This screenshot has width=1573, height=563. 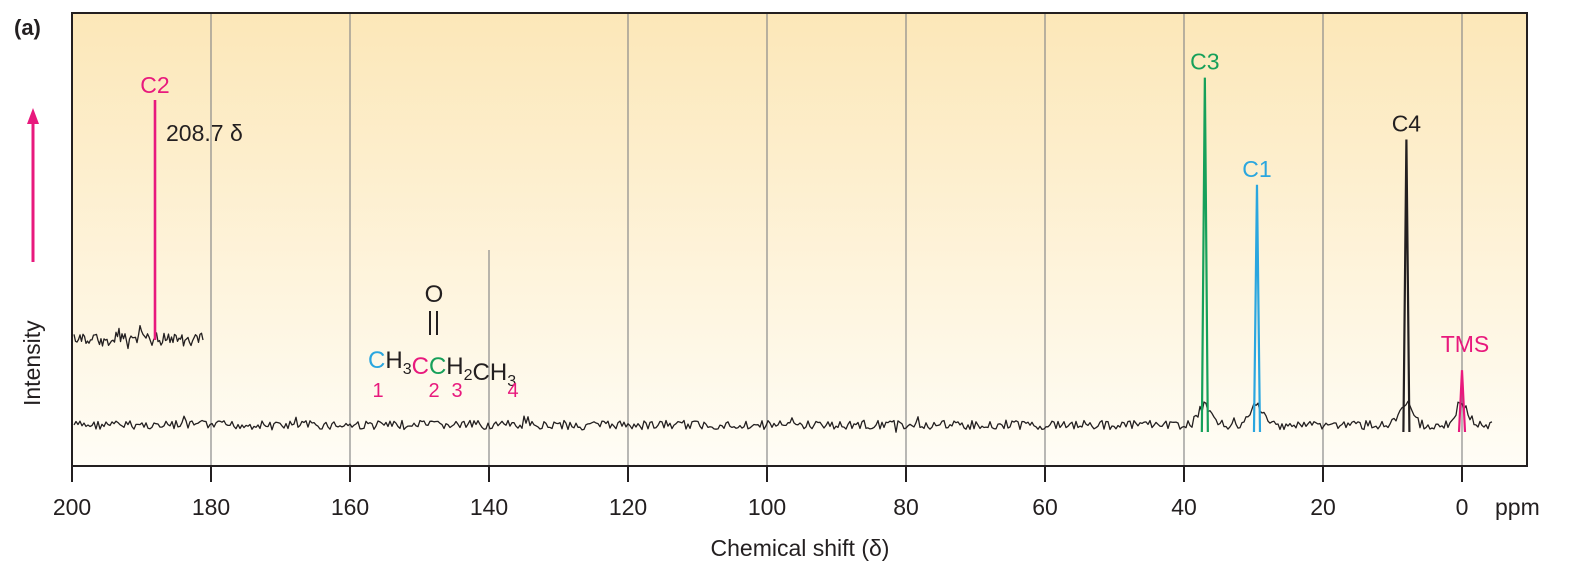 What do you see at coordinates (1465, 344) in the screenshot?
I see `peak-label-tms: TMS` at bounding box center [1465, 344].